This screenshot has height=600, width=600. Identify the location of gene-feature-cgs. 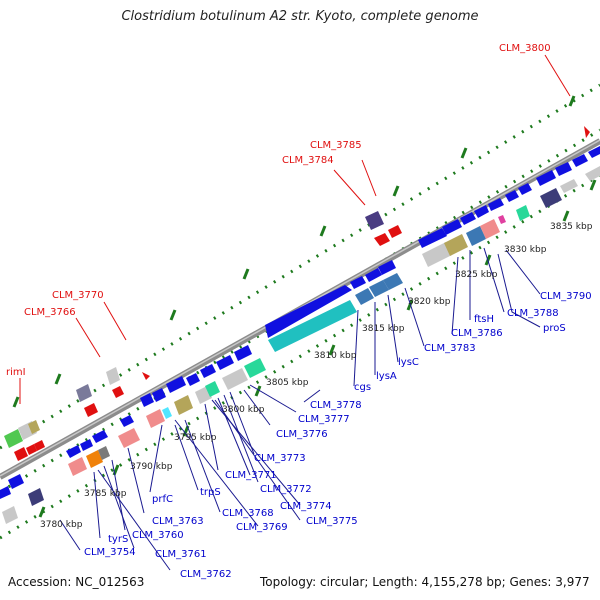
(312, 326).